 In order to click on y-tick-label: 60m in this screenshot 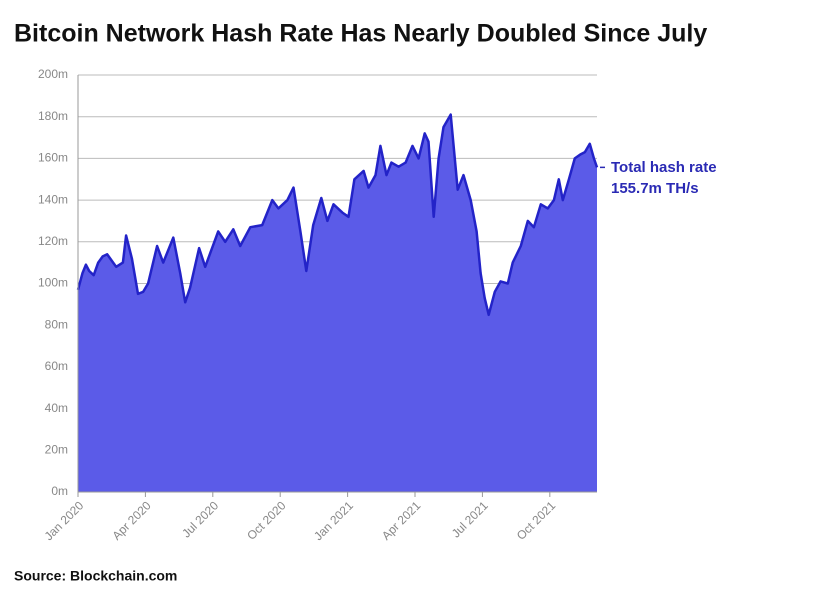, I will do `click(56, 366)`.